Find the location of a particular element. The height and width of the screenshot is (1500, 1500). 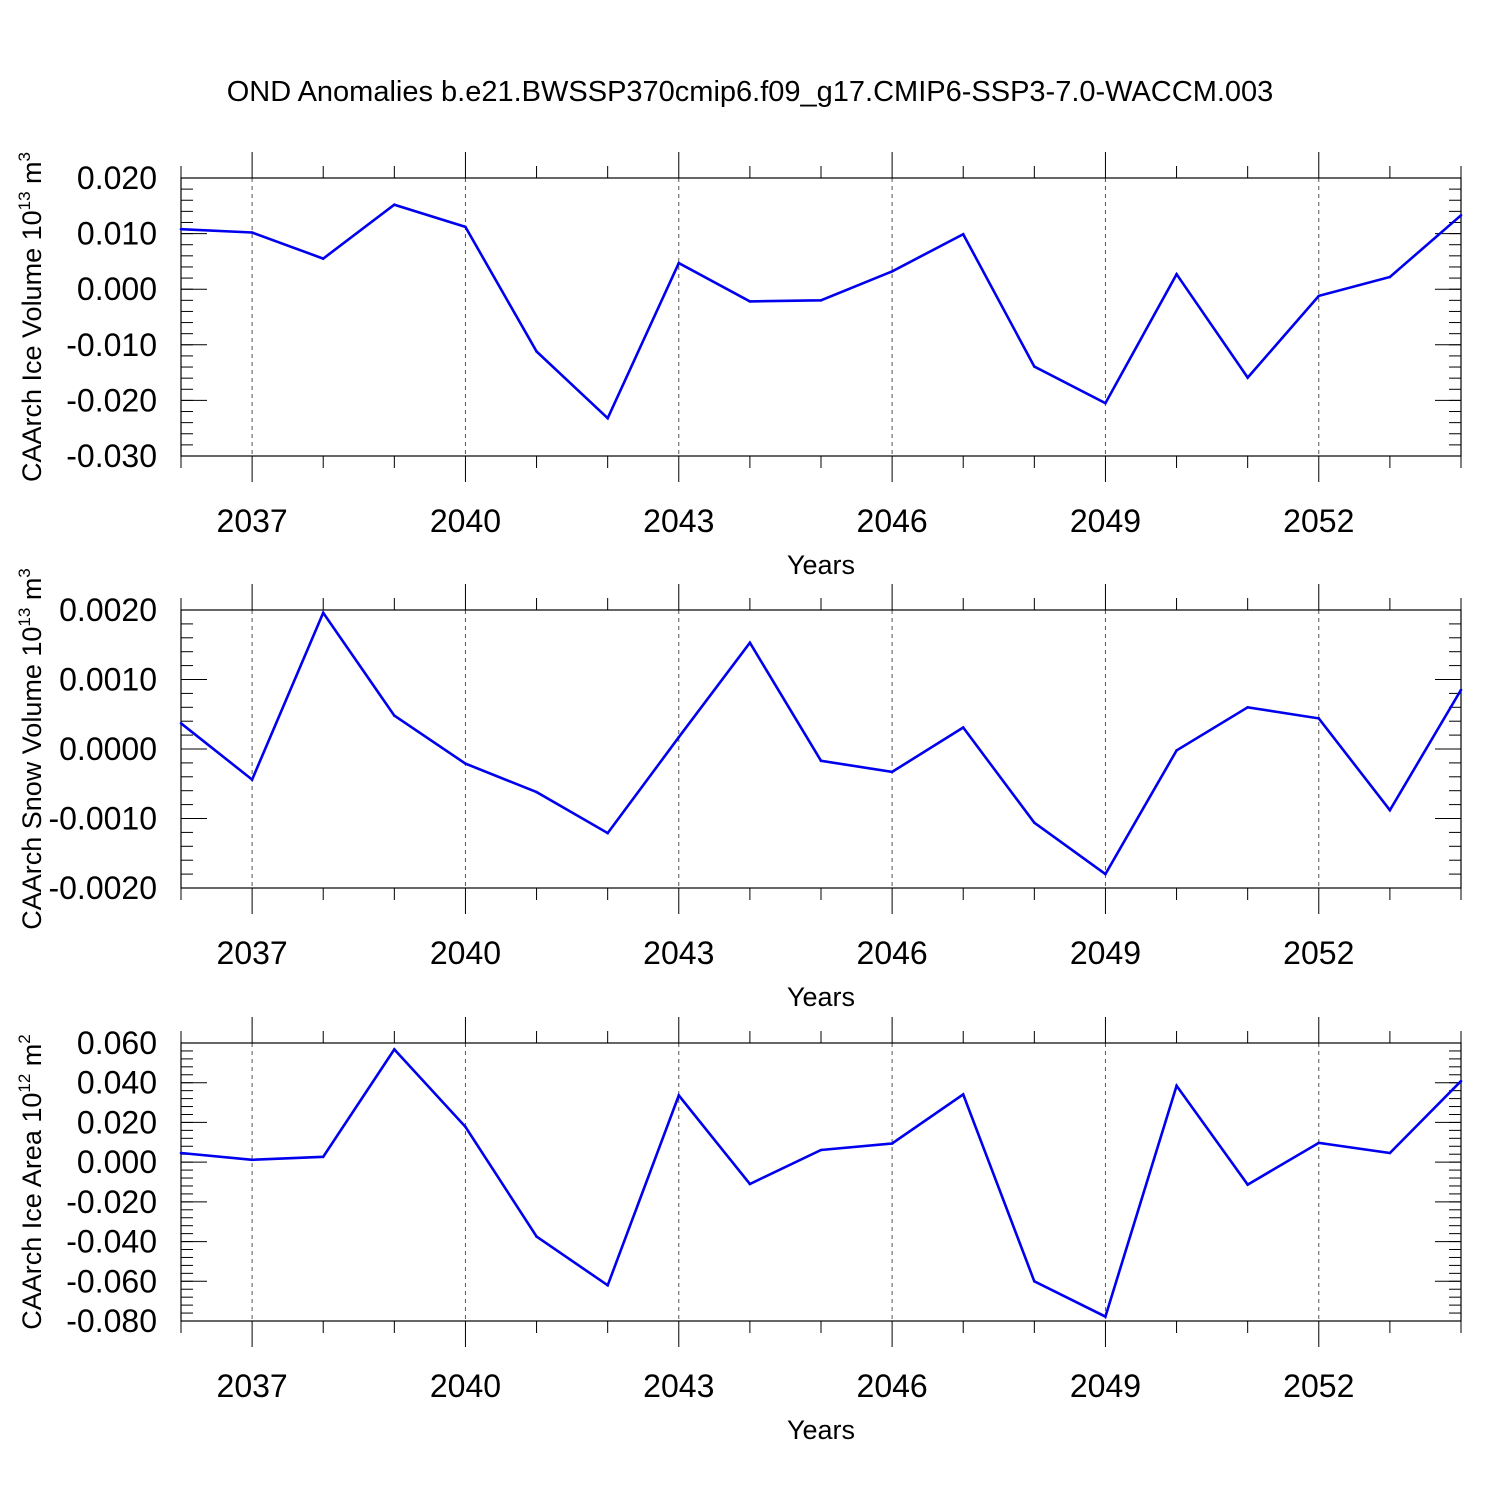

y-tick-label: 0.0020 is located at coordinates (108, 610).